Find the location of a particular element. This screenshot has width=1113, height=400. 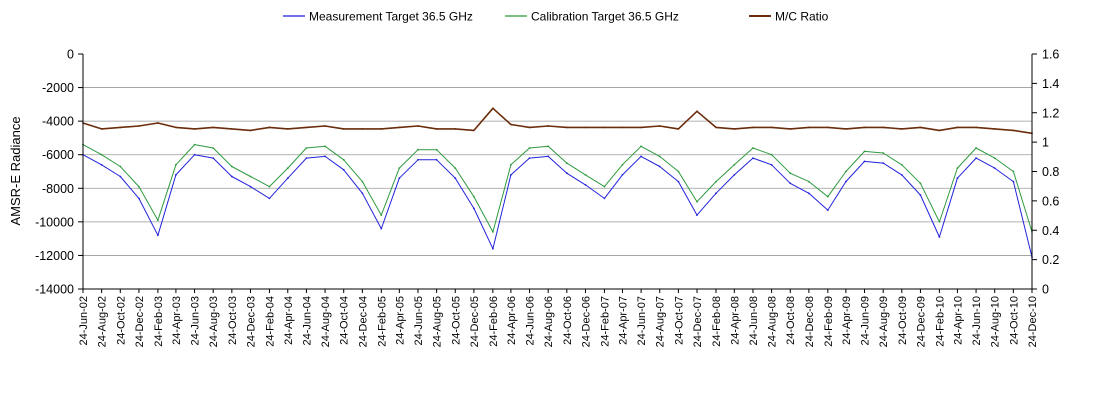

x-tick-label: 24-Feb-05 is located at coordinates (382, 321).